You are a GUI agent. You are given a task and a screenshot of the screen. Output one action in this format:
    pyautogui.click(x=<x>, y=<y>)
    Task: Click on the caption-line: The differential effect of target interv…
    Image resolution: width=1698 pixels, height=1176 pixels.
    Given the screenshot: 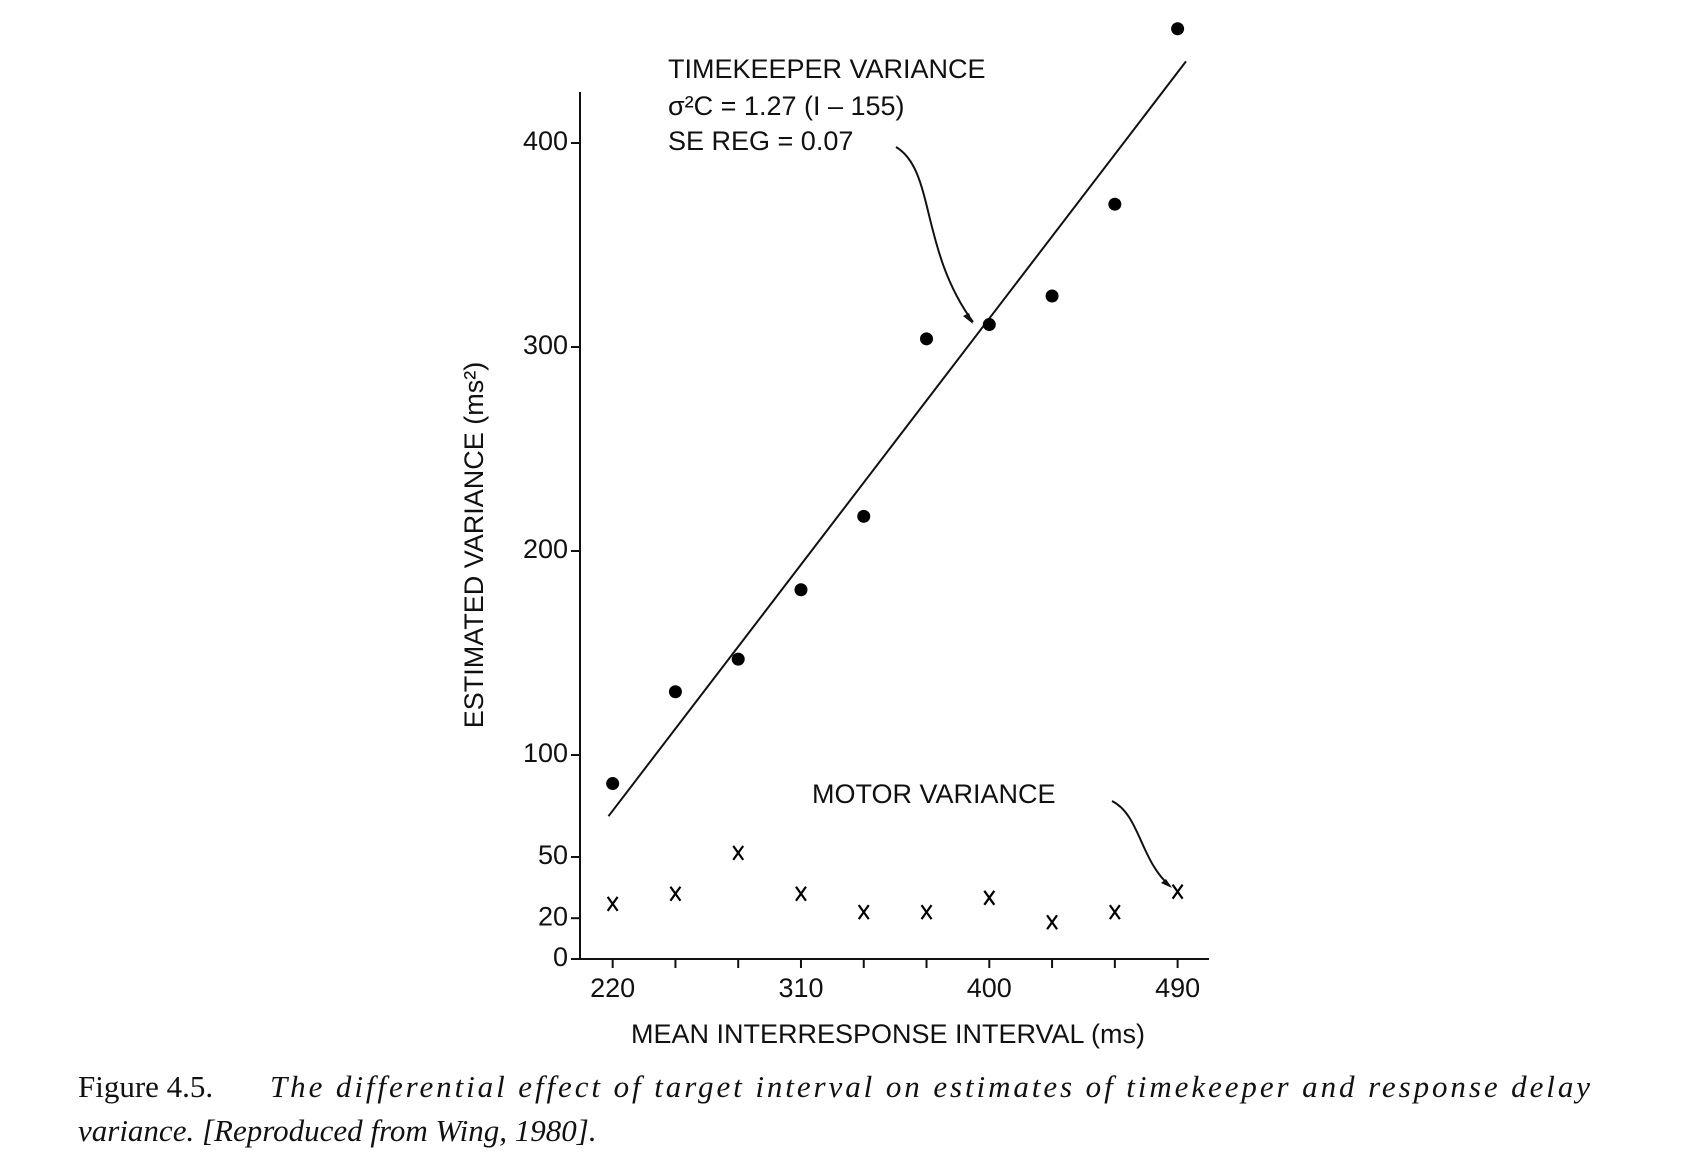 What is the action you would take?
    pyautogui.click(x=930, y=1086)
    